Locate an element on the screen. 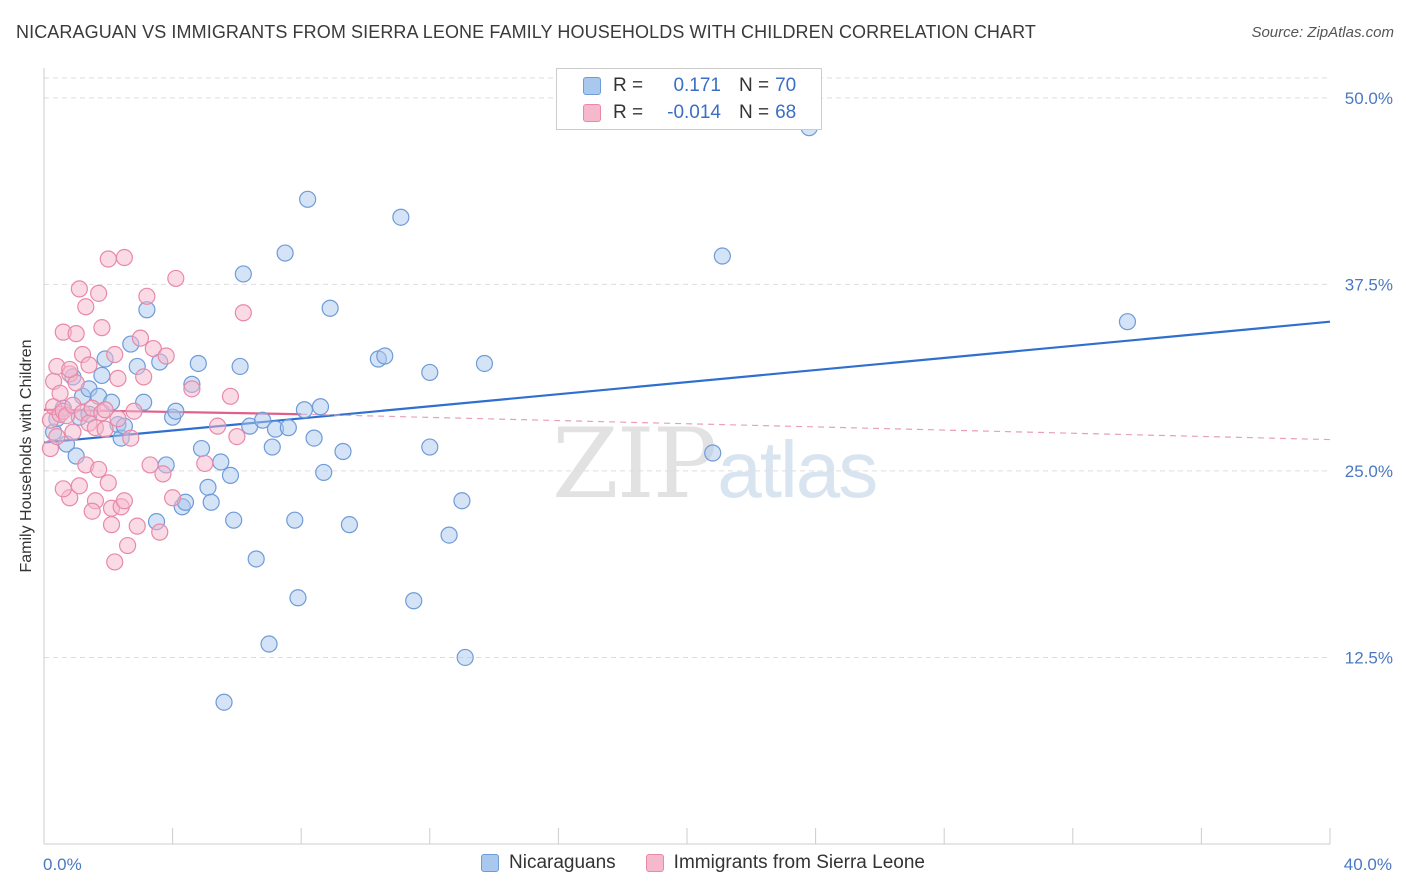 The image size is (1406, 892). trend-extension-sierra-leone is located at coordinates (816, 427).